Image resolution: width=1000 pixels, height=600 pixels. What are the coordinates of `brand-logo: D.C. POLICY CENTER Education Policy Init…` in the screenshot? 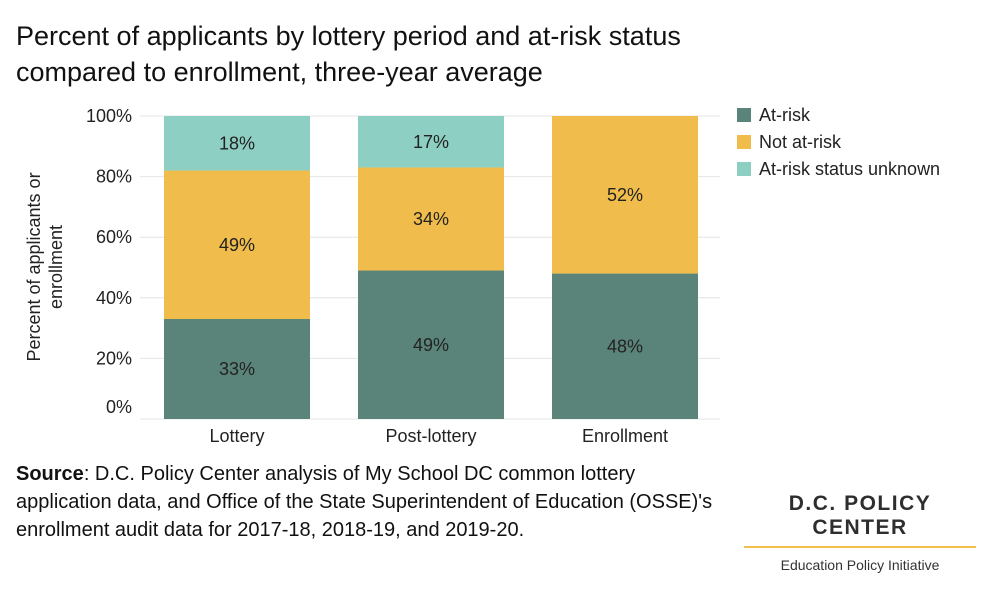 It's located at (860, 532).